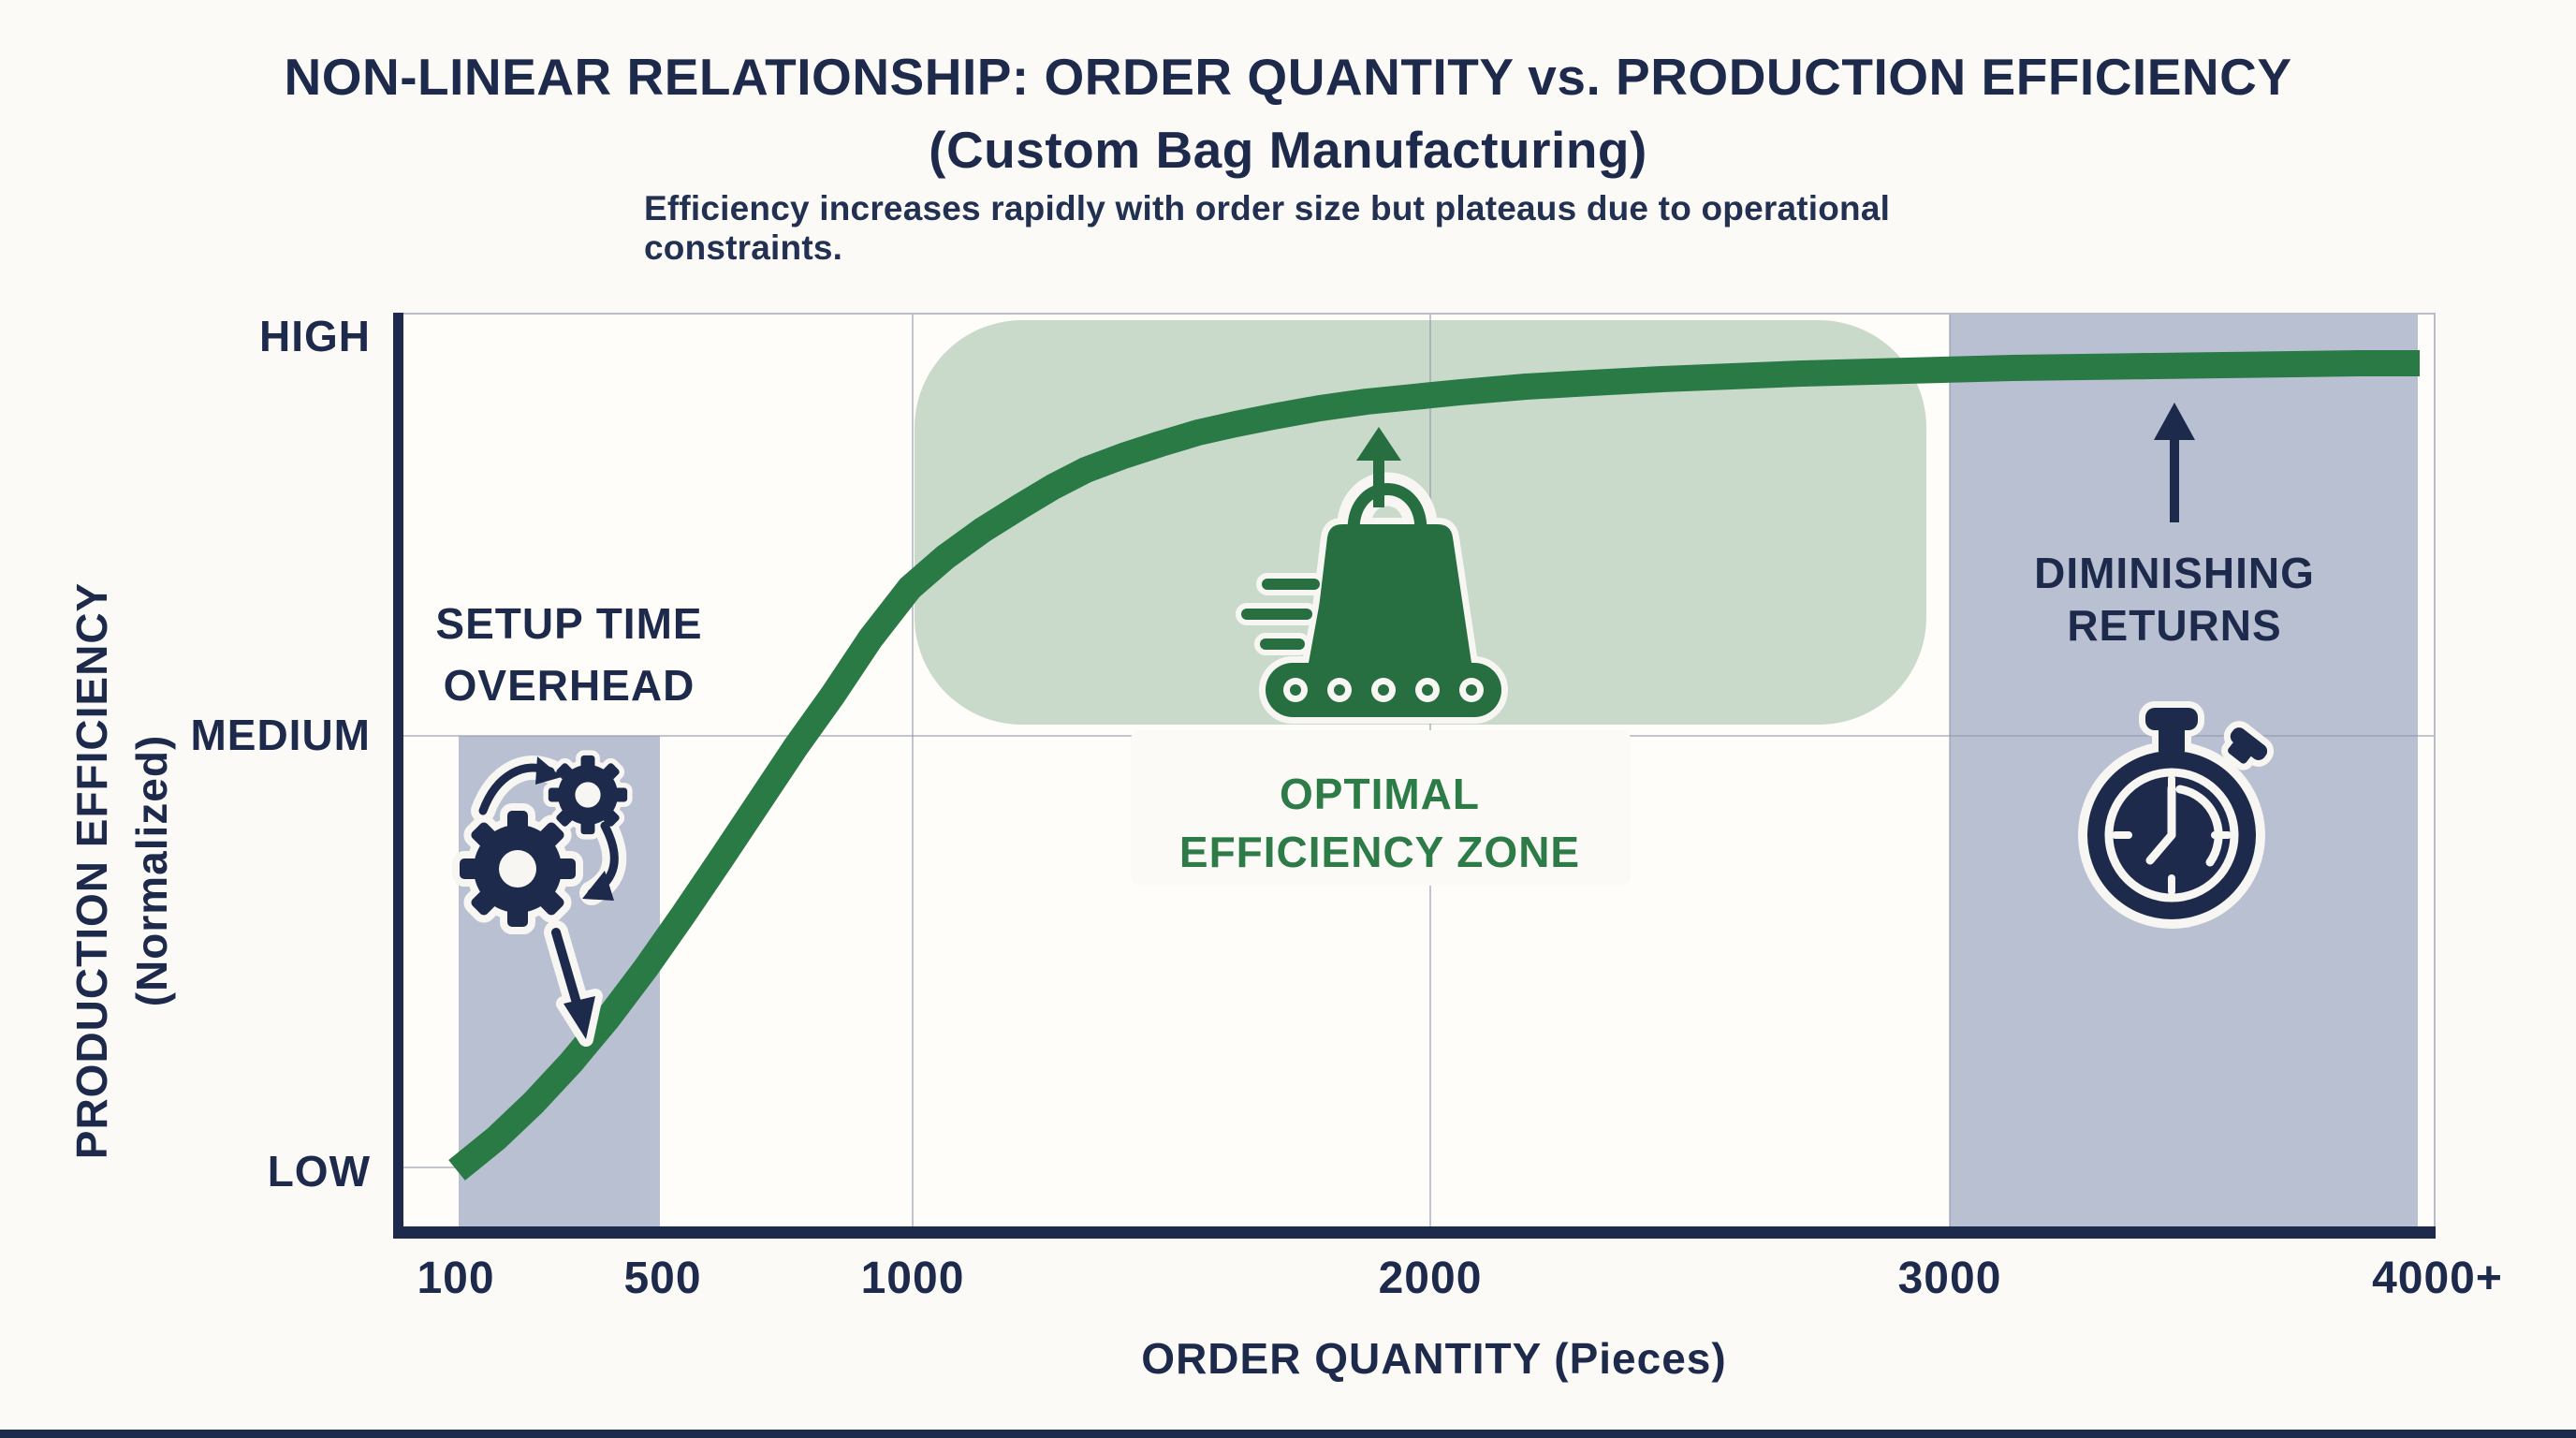 The height and width of the screenshot is (1438, 2576). What do you see at coordinates (1949, 1278) in the screenshot?
I see `xtick-3000: 3000` at bounding box center [1949, 1278].